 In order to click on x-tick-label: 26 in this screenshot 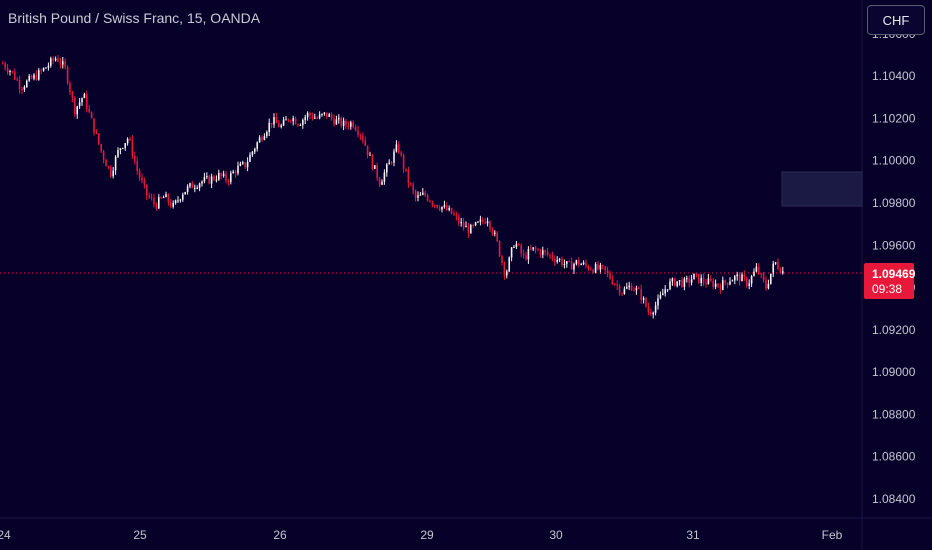, I will do `click(280, 535)`.